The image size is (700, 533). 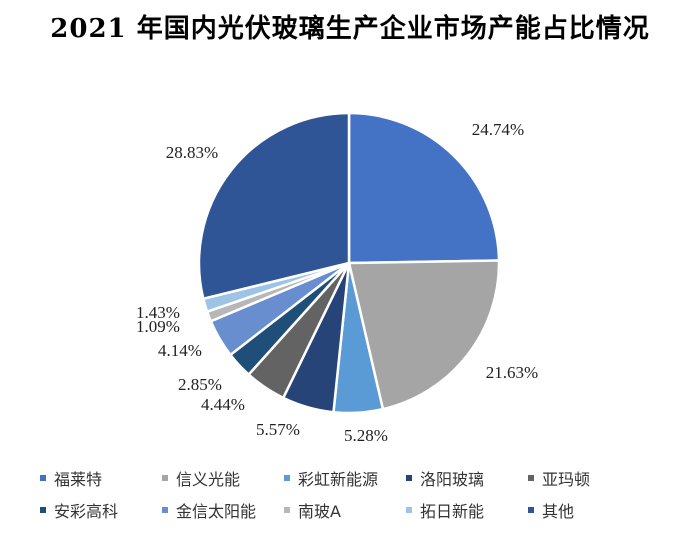 I want to click on legend-item: 金信太阳能, so click(x=223, y=510).